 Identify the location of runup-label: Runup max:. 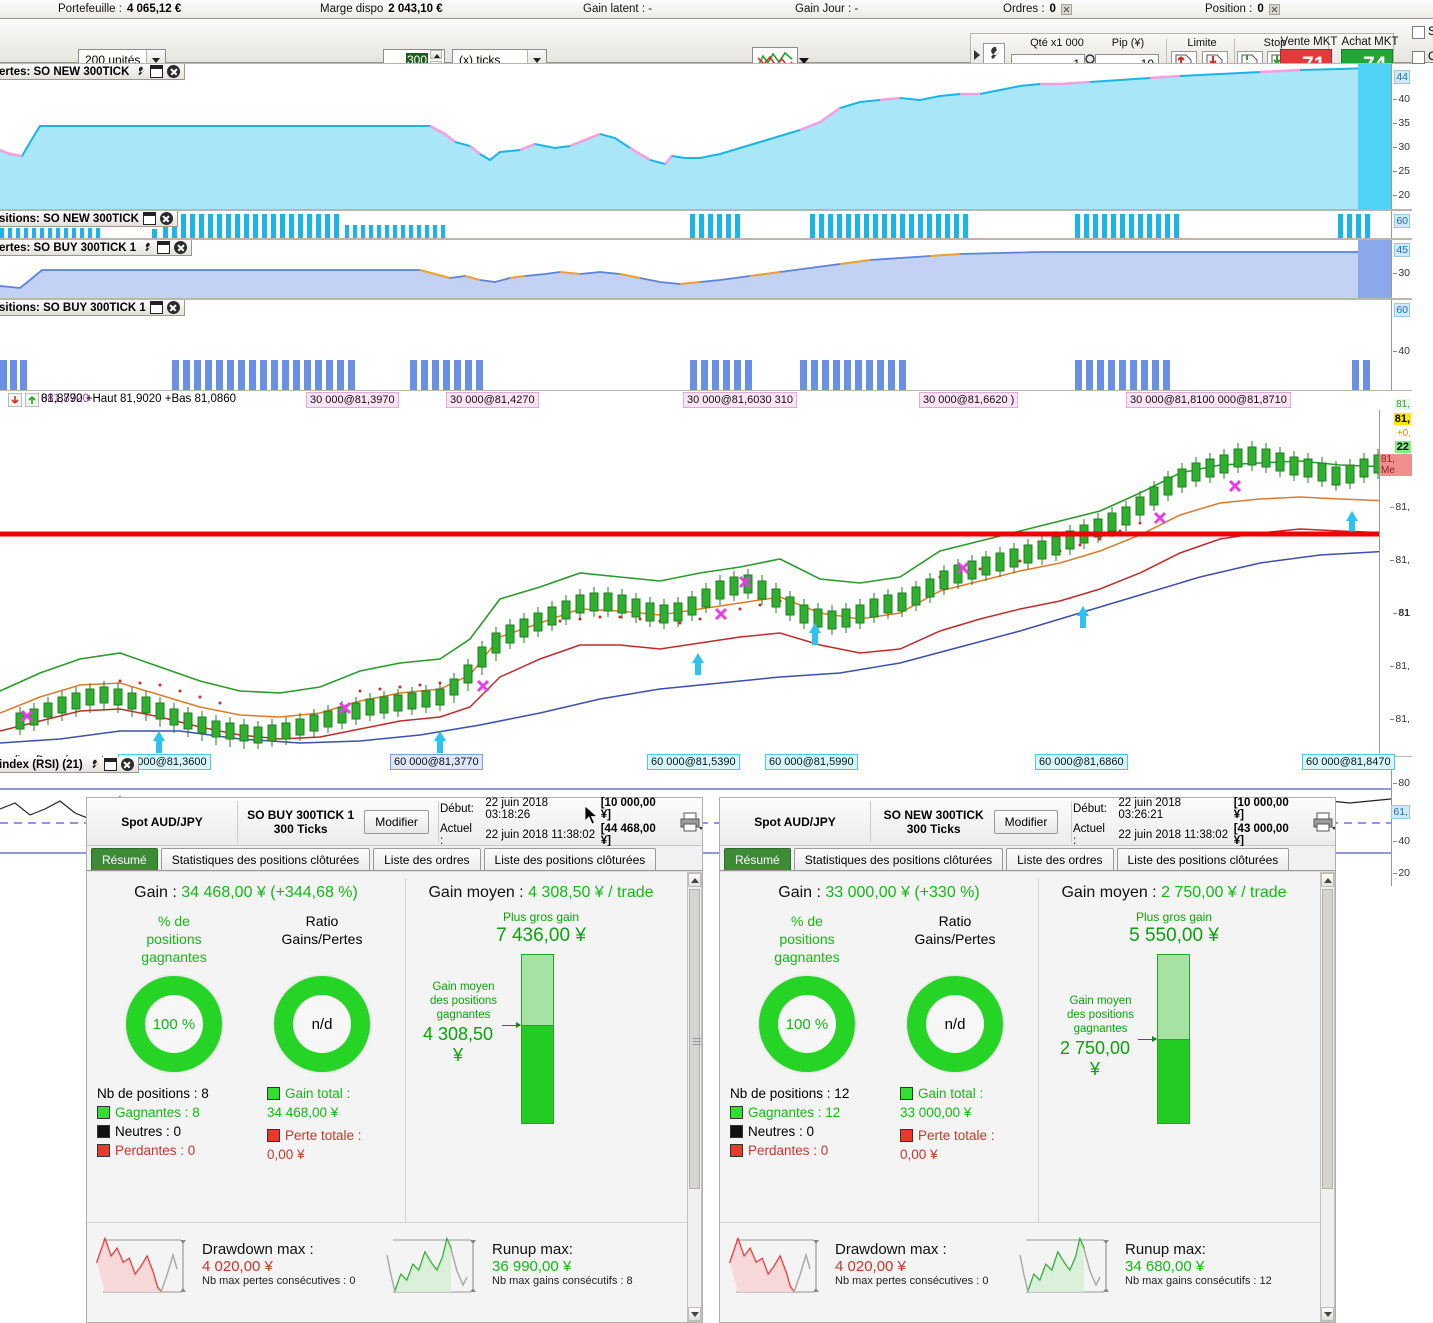
(532, 1249).